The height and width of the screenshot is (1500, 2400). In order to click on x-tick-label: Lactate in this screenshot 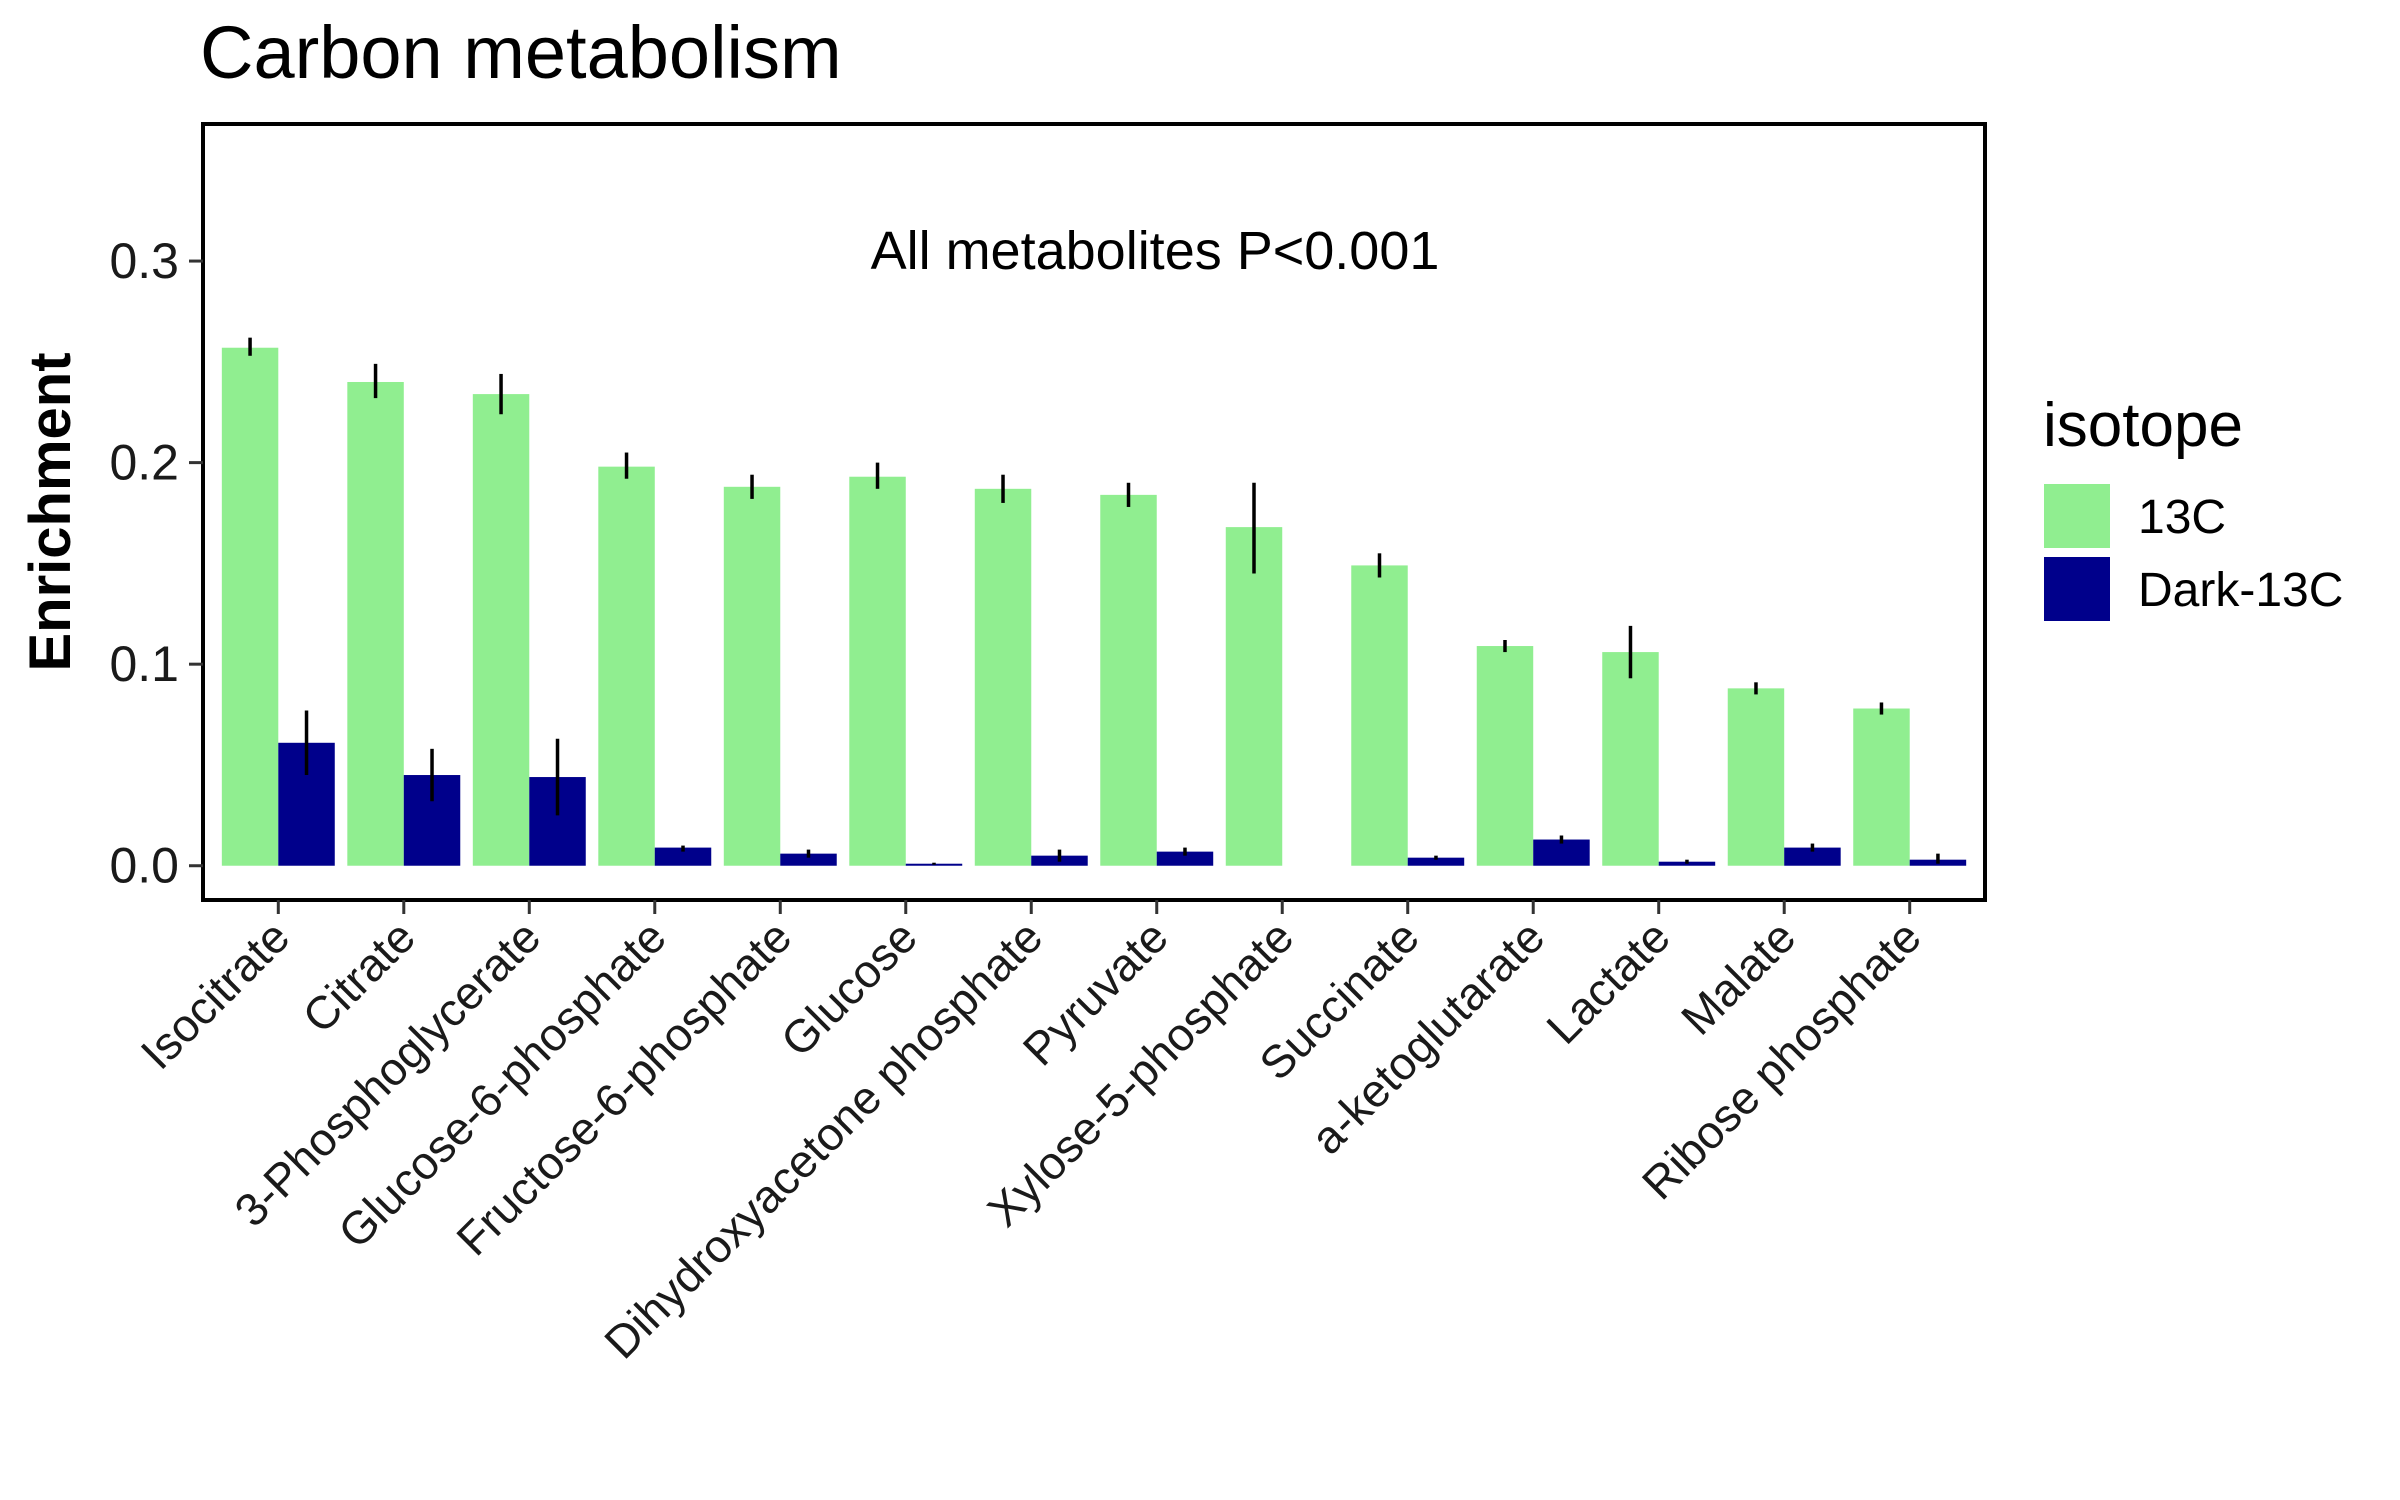, I will do `click(1607, 981)`.